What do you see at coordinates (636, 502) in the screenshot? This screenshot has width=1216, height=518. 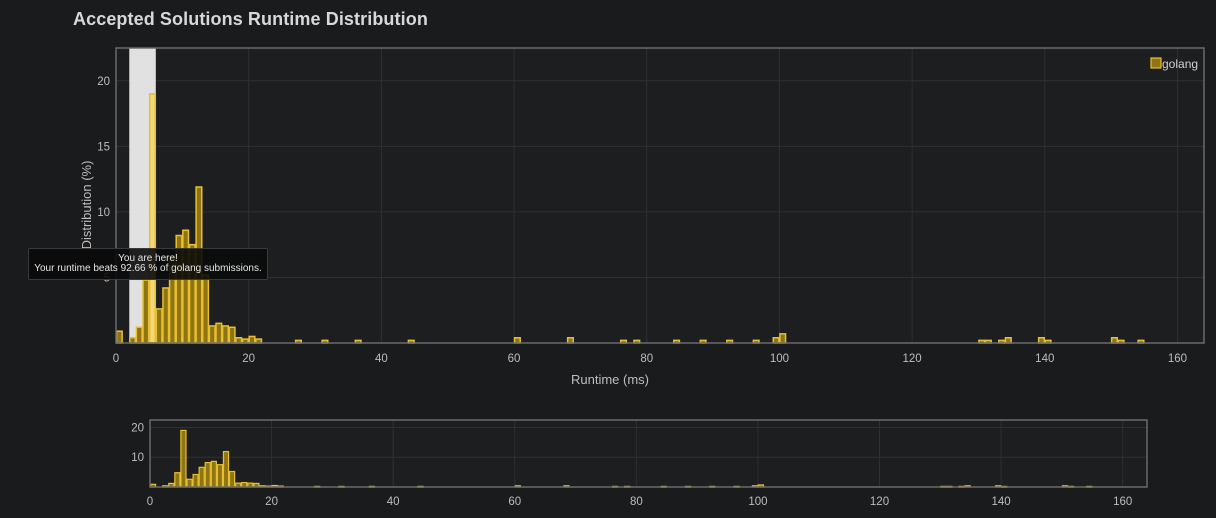 I see `overview-x-tick-label: 80` at bounding box center [636, 502].